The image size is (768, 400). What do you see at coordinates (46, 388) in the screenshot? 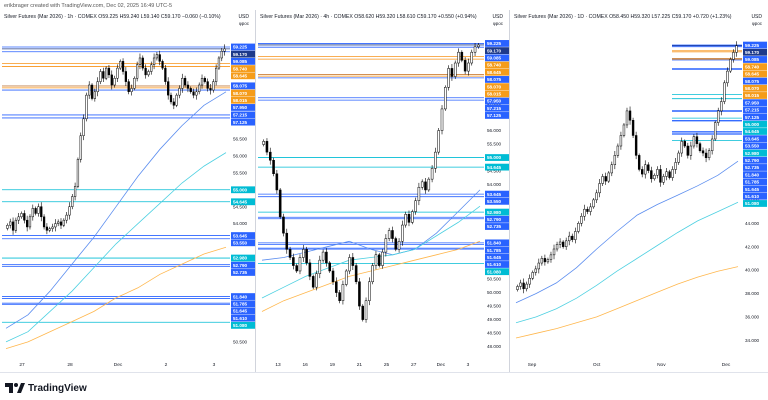
I see `tradingview-footer: TradingView` at bounding box center [46, 388].